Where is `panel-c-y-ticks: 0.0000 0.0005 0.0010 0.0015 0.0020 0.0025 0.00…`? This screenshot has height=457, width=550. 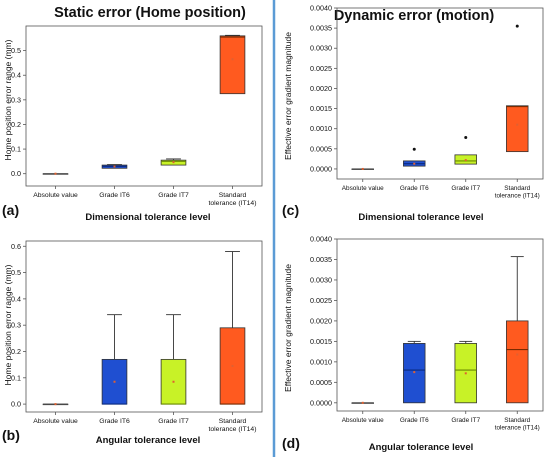 panel-c-y-ticks: 0.0000 0.0005 0.0010 0.0015 0.0020 0.0025 0.00… is located at coordinates (323, 88).